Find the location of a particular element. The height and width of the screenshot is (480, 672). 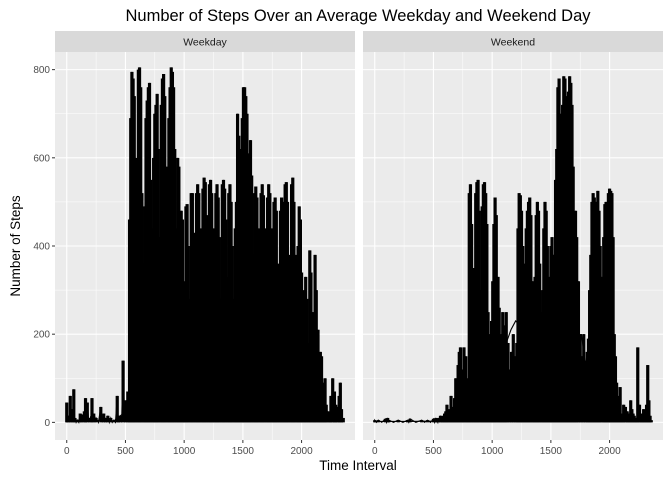

facet-strip-label: Weekend is located at coordinates (513, 43).